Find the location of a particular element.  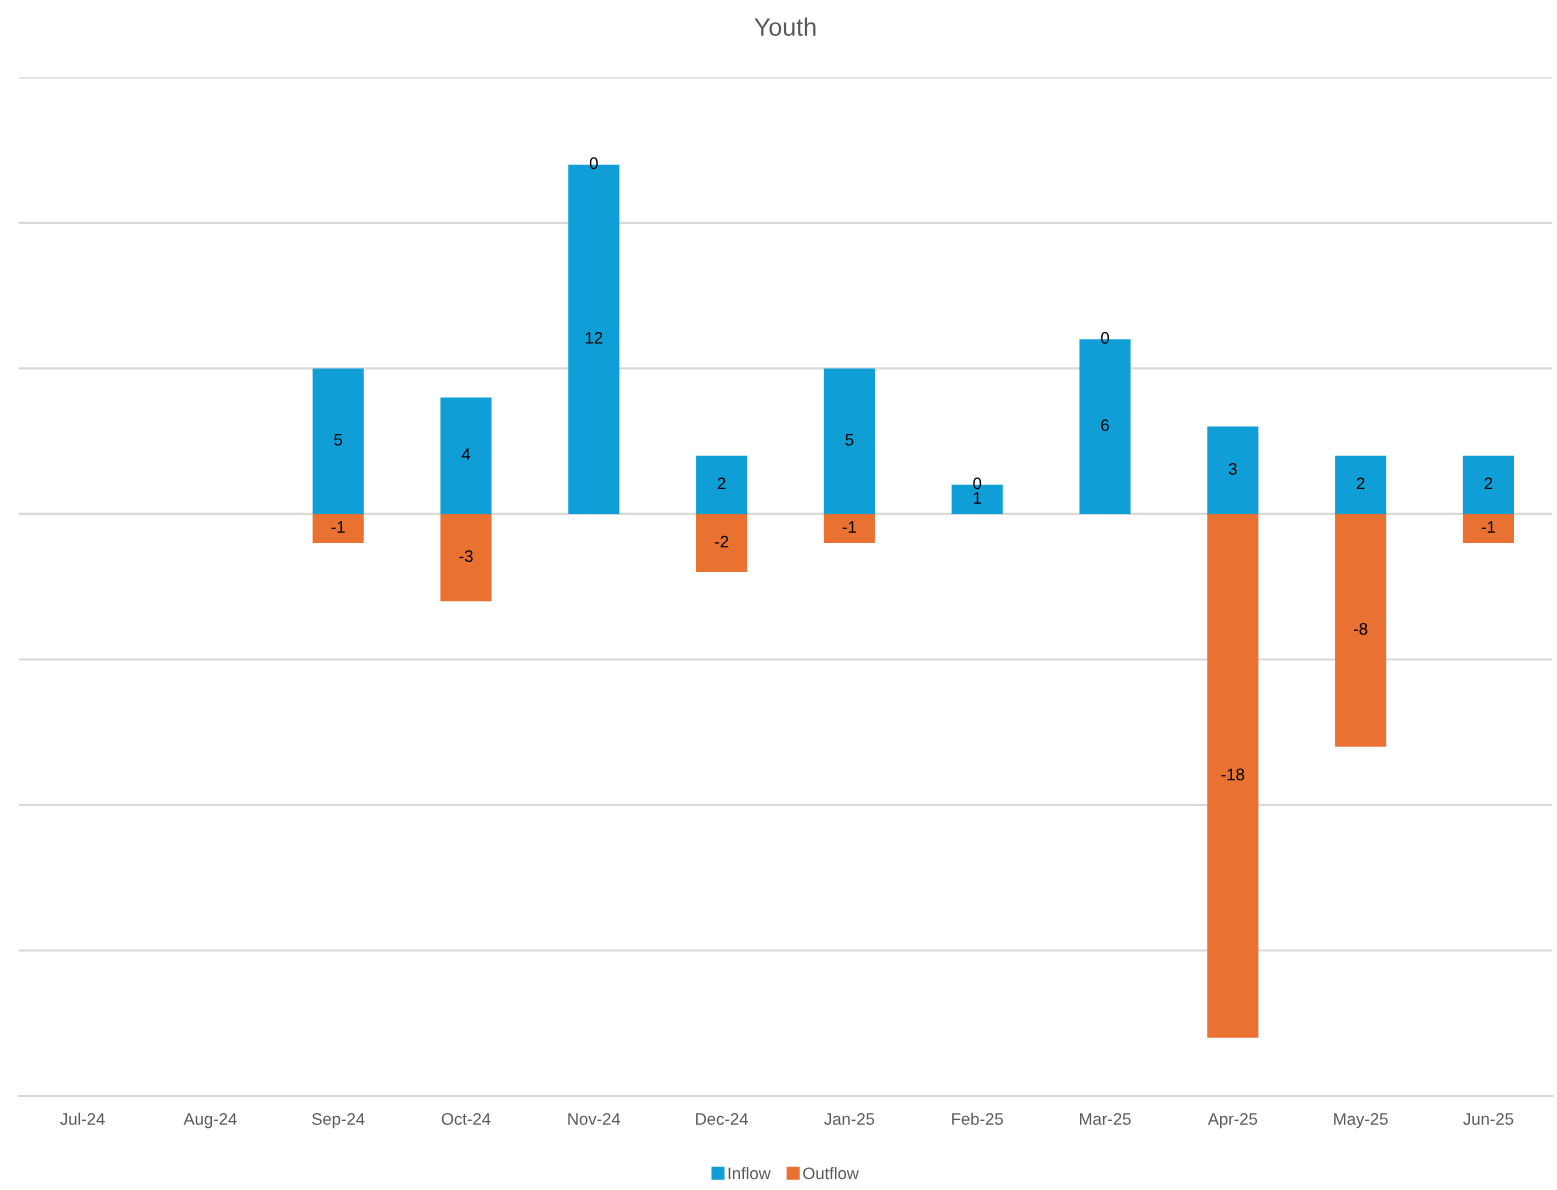

data-label: -2 is located at coordinates (721, 541).